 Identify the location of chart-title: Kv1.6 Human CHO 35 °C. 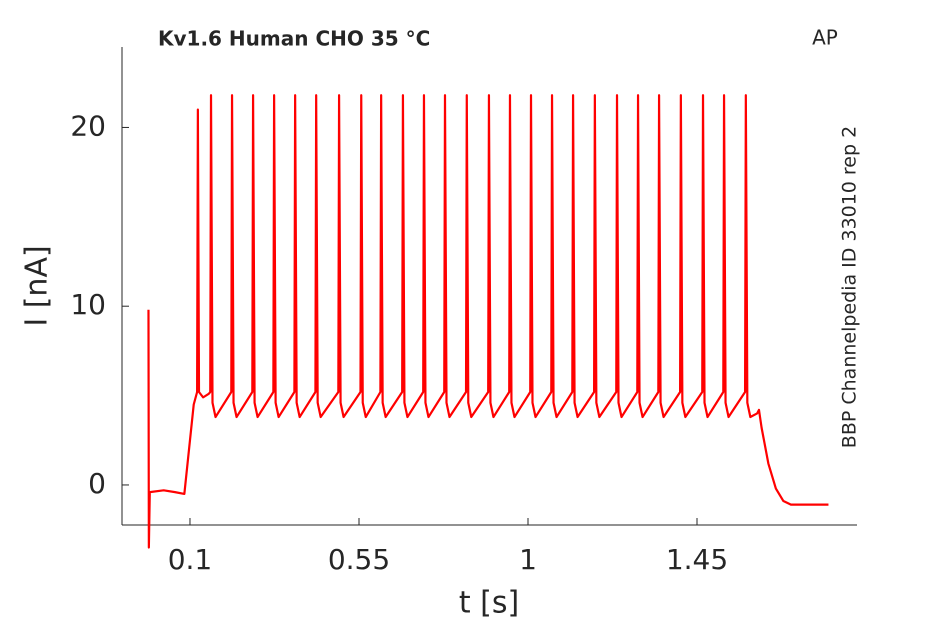
(294, 39).